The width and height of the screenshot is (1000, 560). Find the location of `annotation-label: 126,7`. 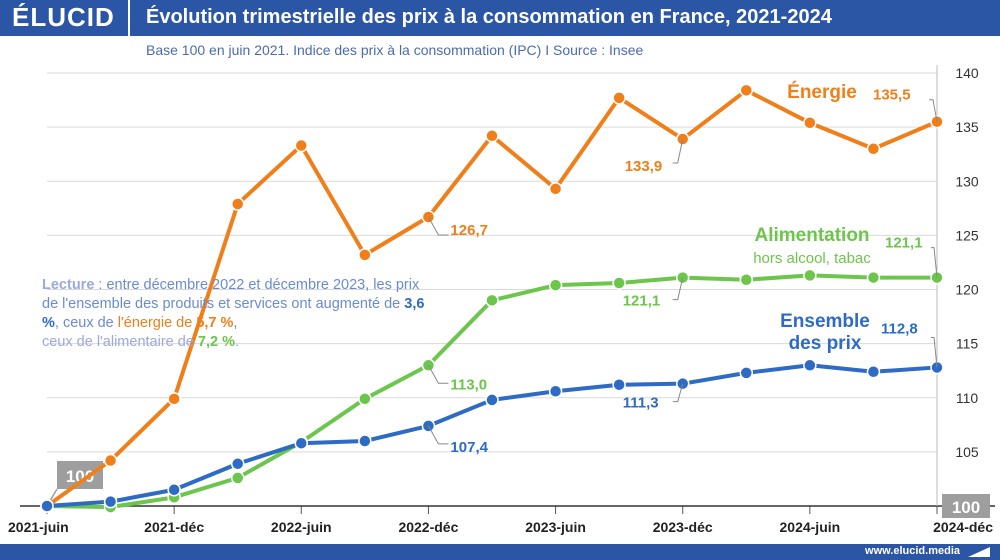

annotation-label: 126,7 is located at coordinates (469, 230).